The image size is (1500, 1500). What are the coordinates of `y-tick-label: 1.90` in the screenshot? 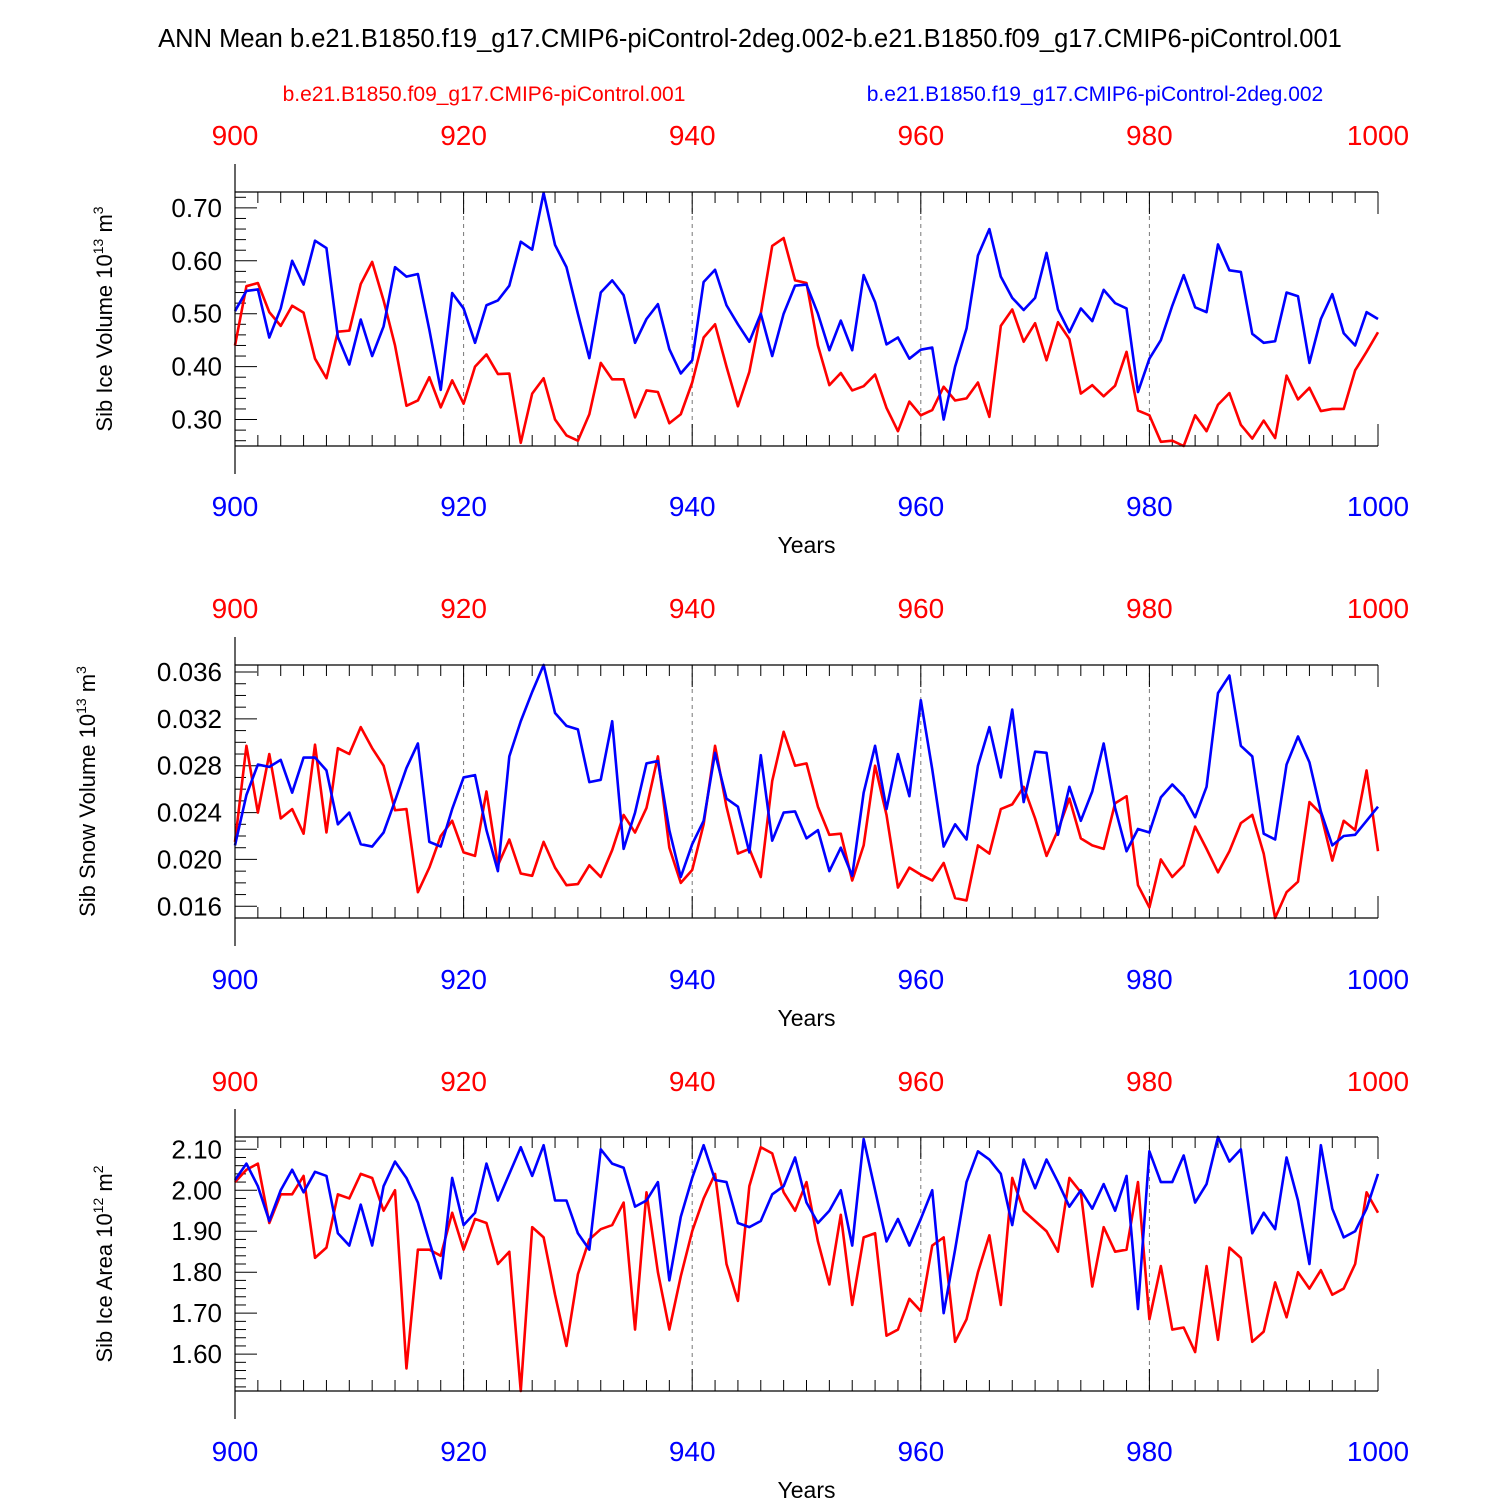 It's located at (196, 1231).